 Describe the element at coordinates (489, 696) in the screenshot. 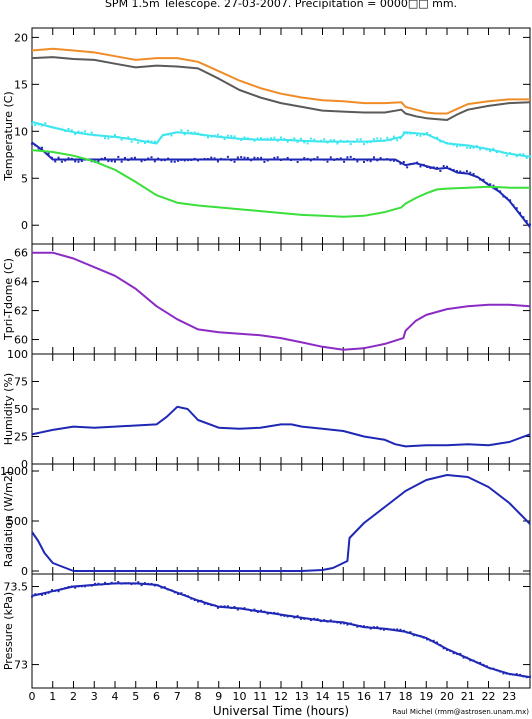

I see `x-tick-label: 22` at that location.